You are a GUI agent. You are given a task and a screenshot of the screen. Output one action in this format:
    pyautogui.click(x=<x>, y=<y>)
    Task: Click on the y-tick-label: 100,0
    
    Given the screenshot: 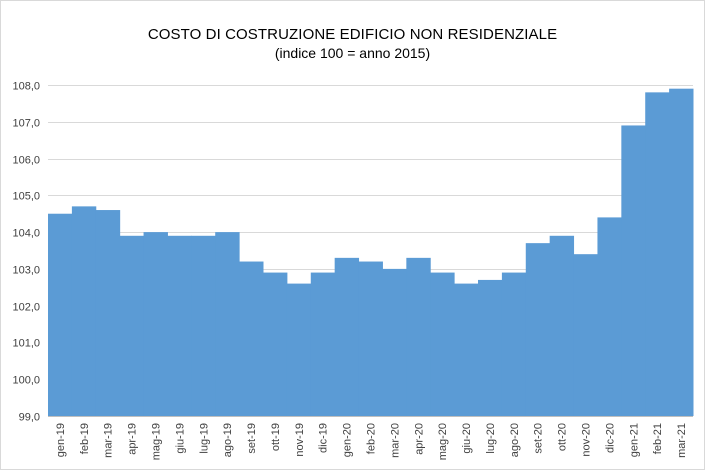 What is the action you would take?
    pyautogui.click(x=26, y=381)
    